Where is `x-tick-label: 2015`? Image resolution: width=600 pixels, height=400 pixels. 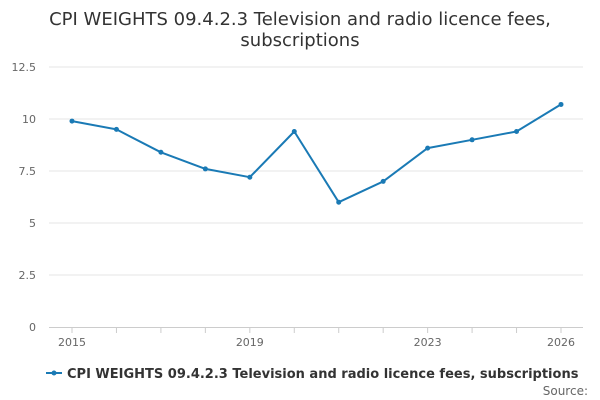
x-tick-label: 2015 is located at coordinates (72, 342).